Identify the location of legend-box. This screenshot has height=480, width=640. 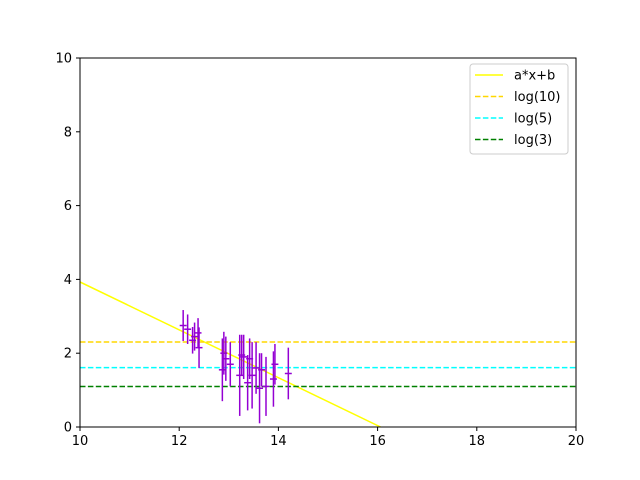
(519, 109).